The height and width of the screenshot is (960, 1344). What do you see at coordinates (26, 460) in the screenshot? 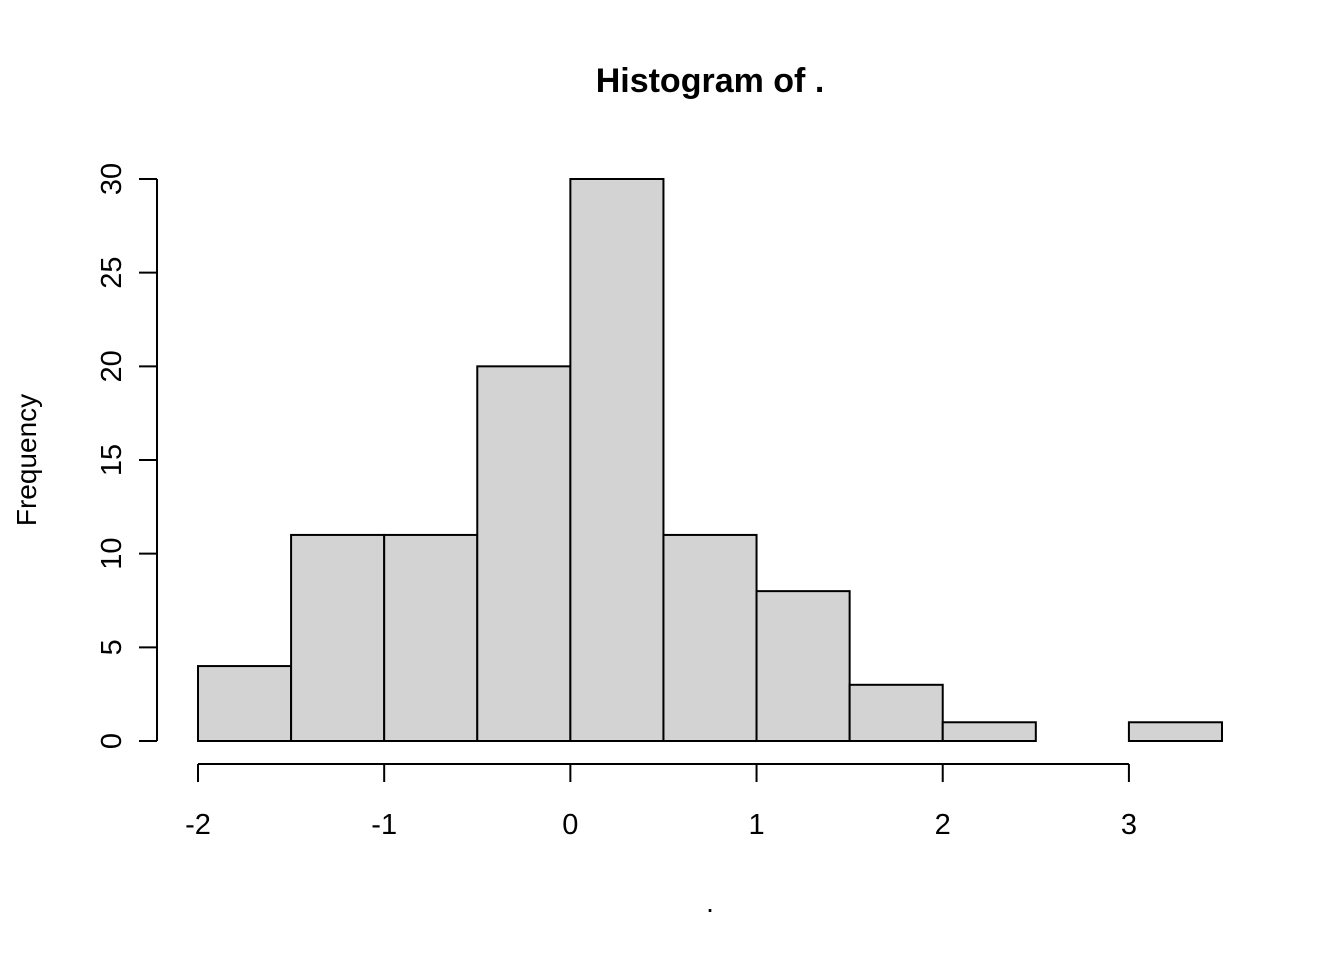
I see `y-axis-label: Frequency` at bounding box center [26, 460].